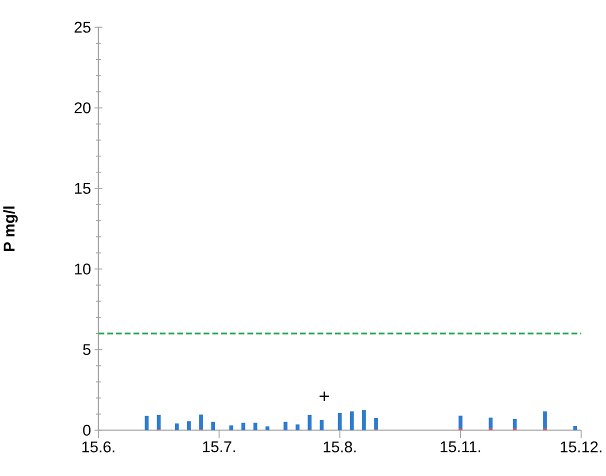 Image resolution: width=606 pixels, height=476 pixels. Describe the element at coordinates (340, 446) in the screenshot. I see `x-tick-label: 15.8.` at that location.